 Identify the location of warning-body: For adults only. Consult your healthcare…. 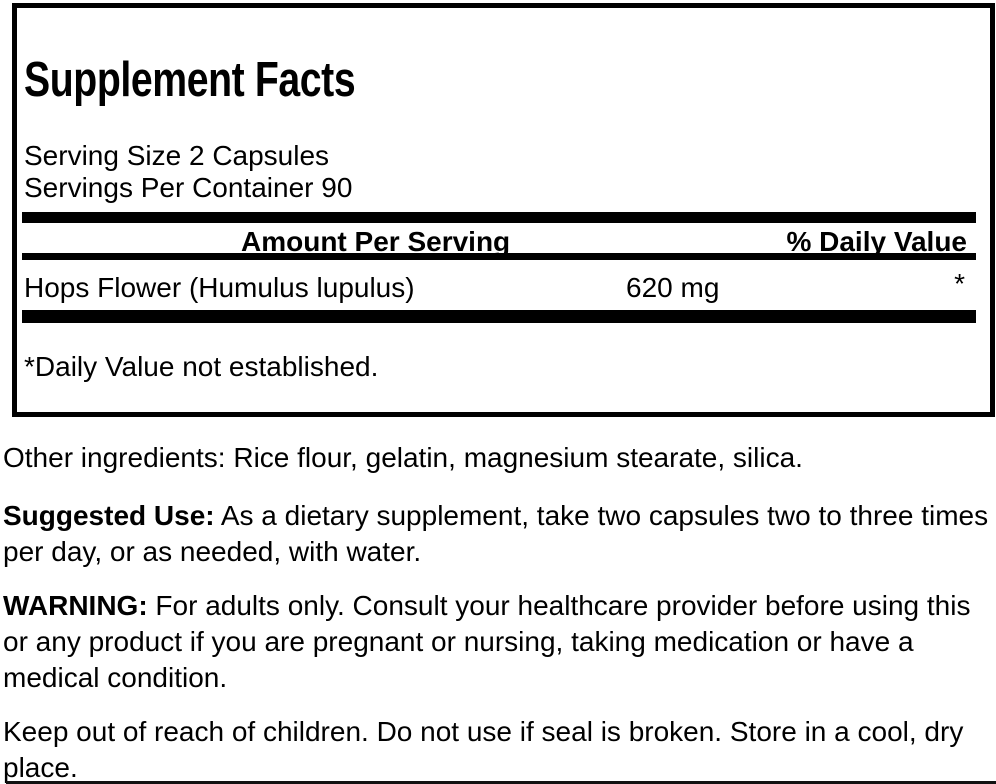
(487, 641).